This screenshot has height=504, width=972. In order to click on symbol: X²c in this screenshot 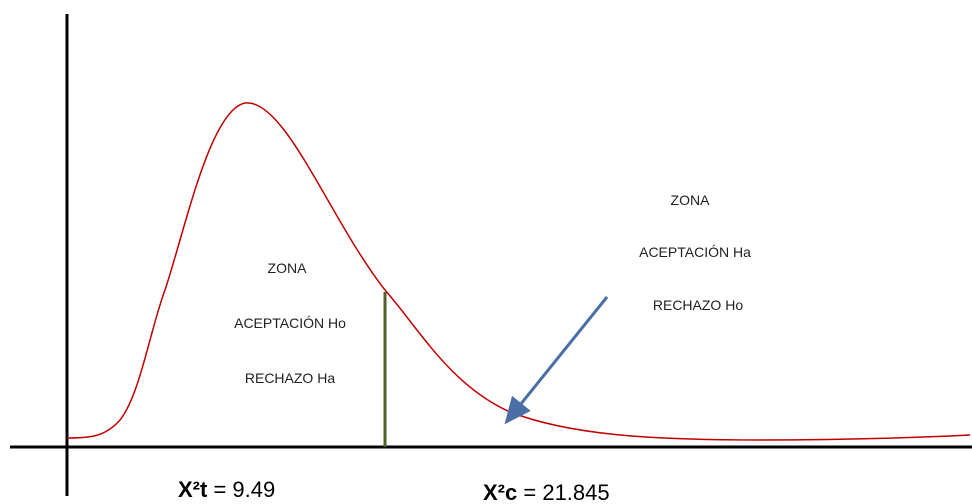, I will do `click(500, 492)`.